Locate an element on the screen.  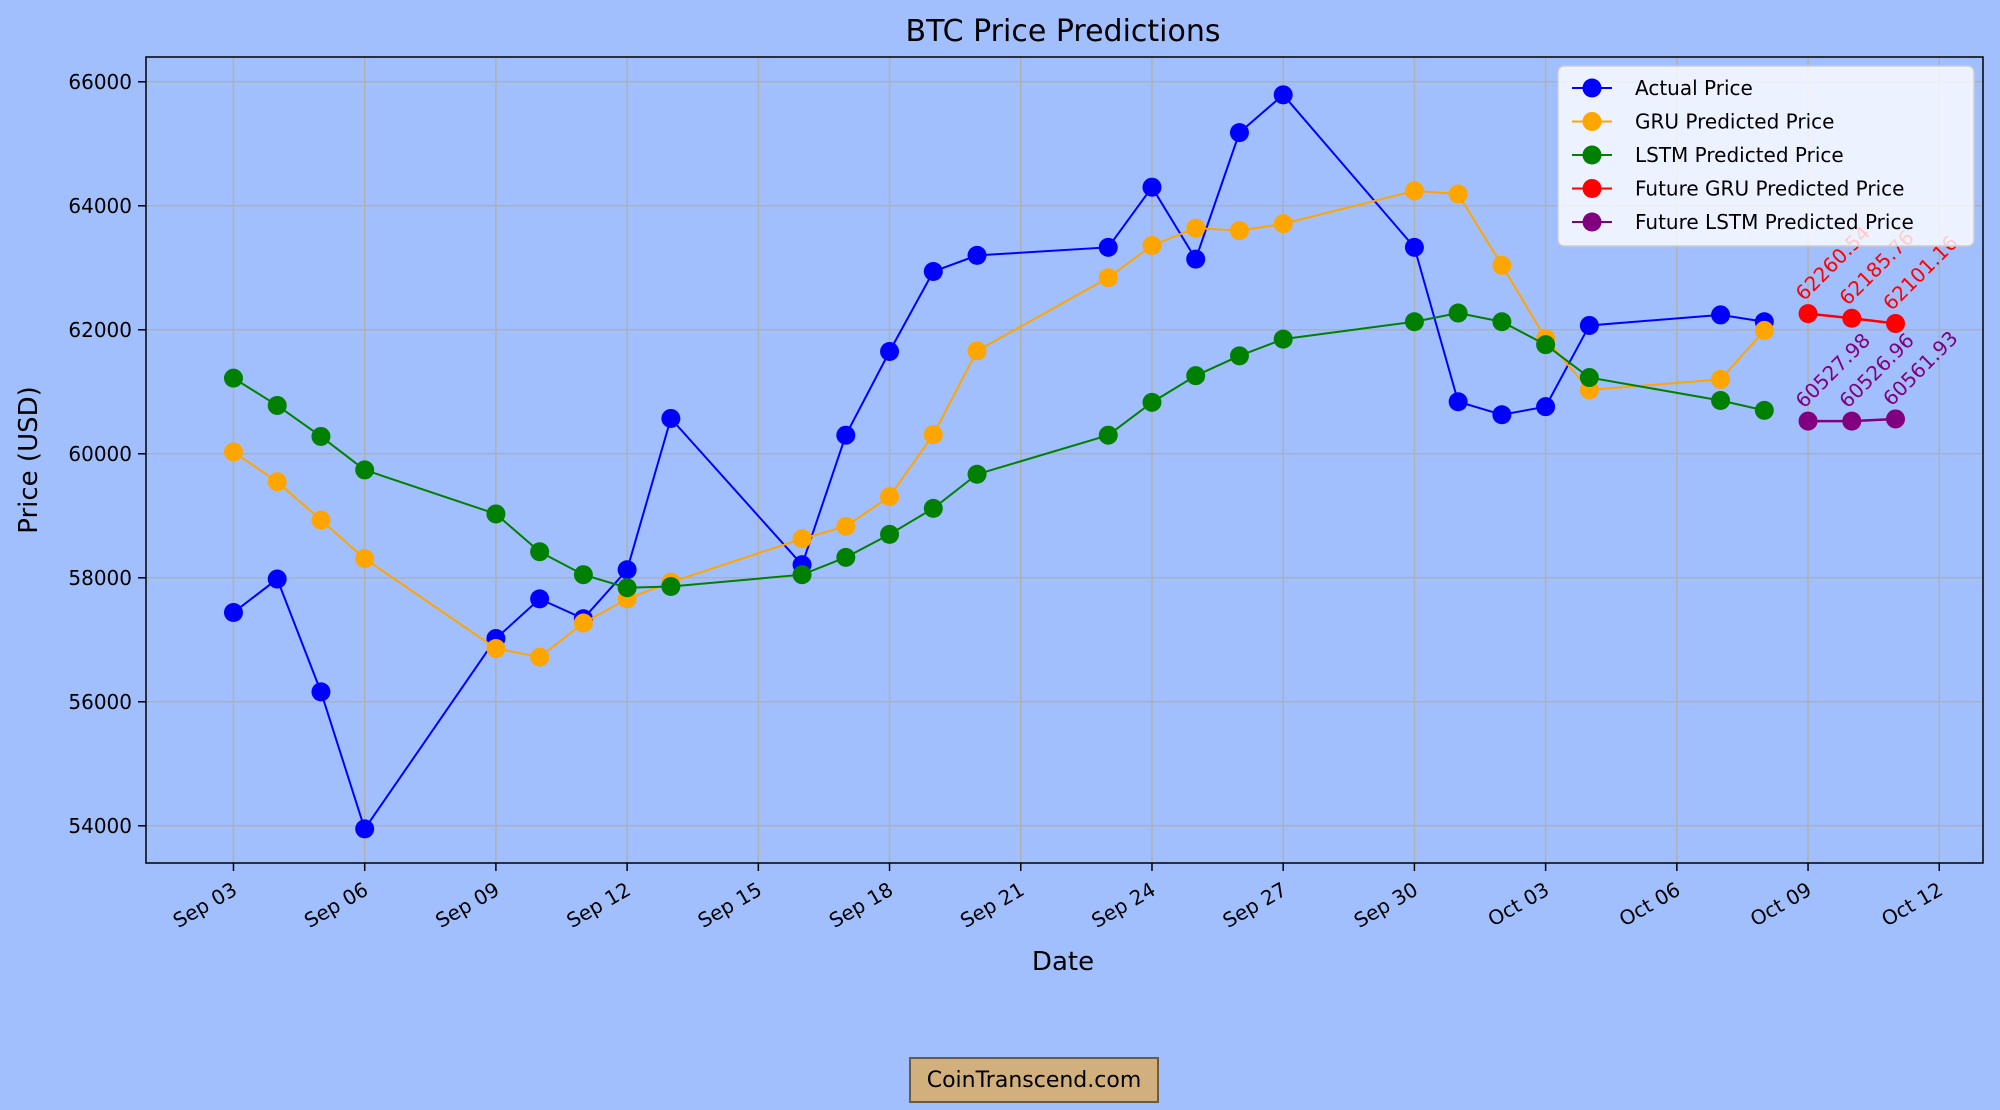
legend-box is located at coordinates (1766, 156).